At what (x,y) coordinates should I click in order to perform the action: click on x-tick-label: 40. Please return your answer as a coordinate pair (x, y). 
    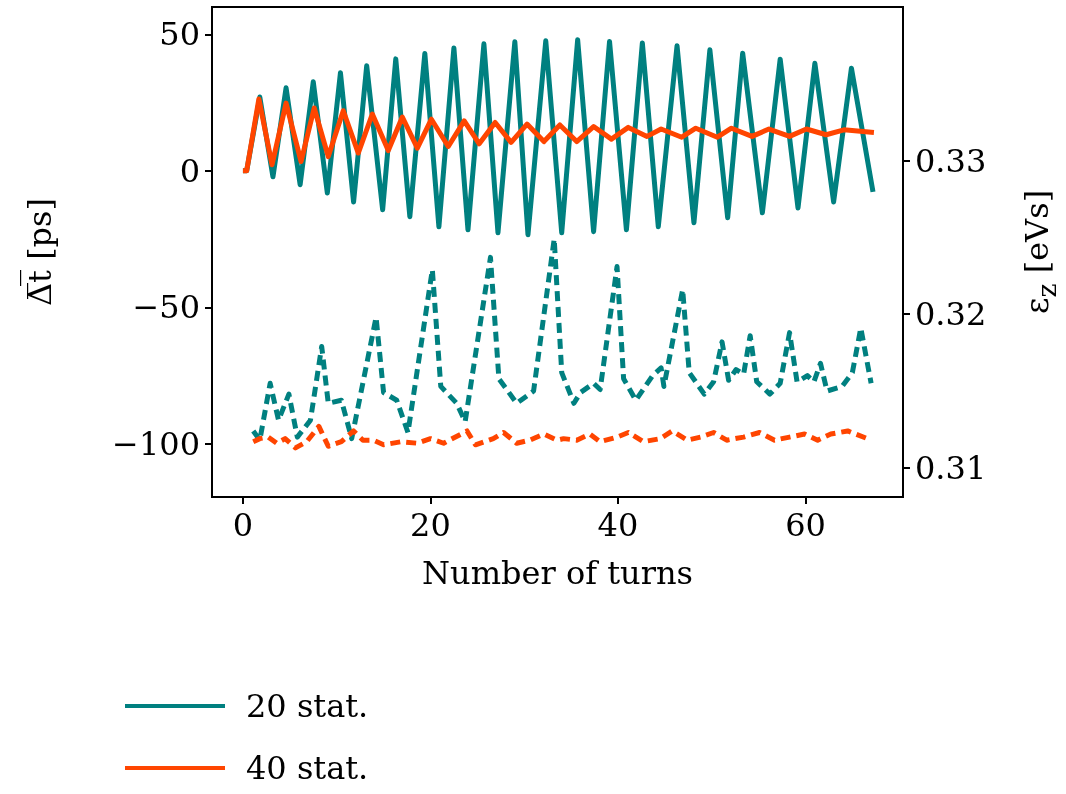
    Looking at the image, I should click on (618, 525).